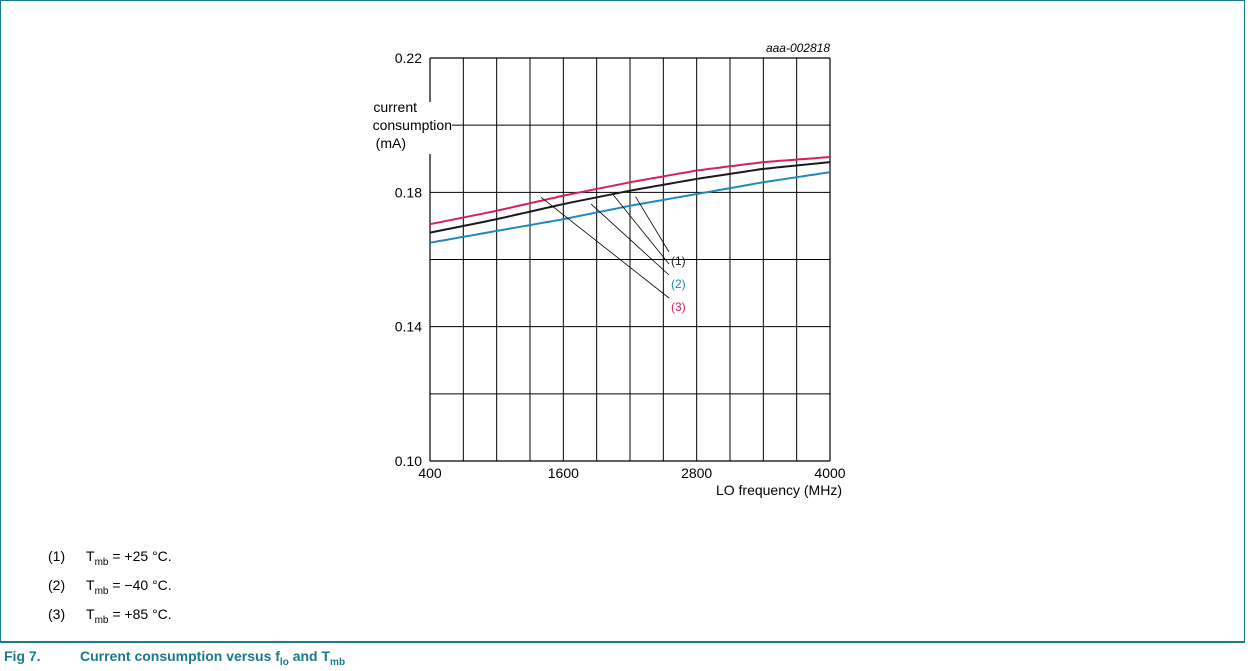 This screenshot has height=671, width=1248. I want to click on legend-item-2: (2) Tmb = −40 °C., so click(110, 588).